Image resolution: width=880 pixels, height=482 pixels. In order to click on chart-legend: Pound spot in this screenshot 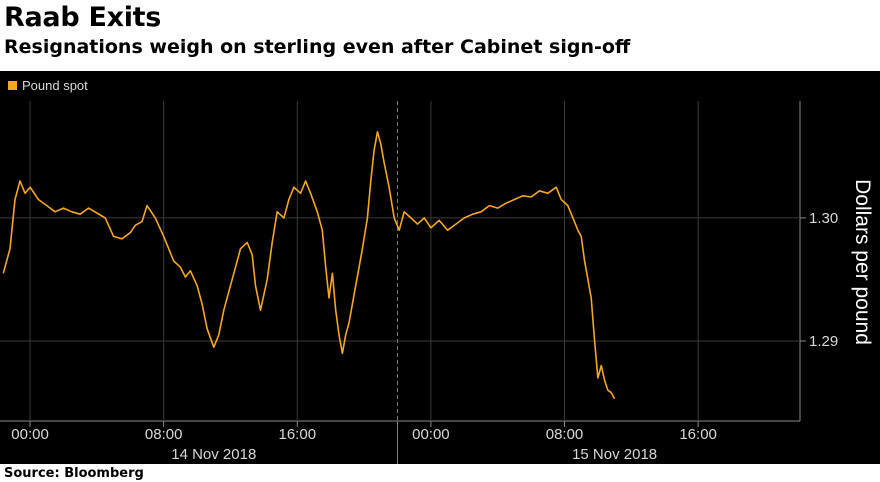, I will do `click(48, 85)`.